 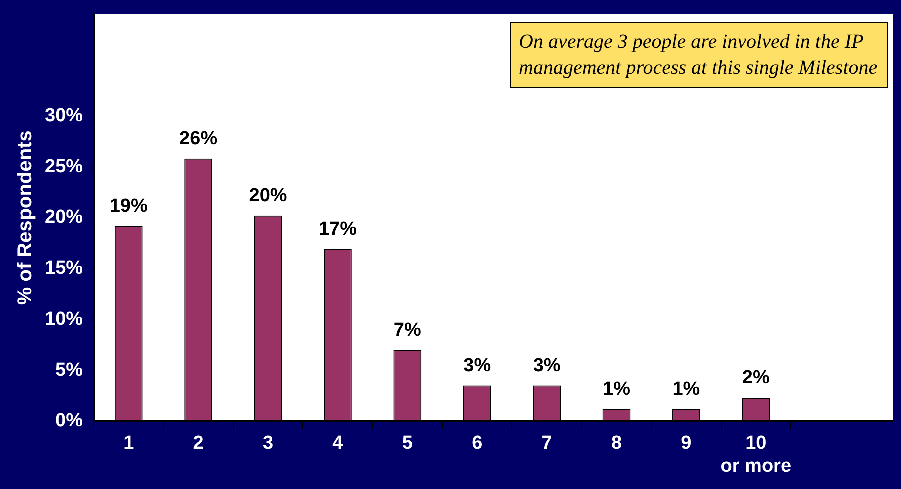 I want to click on data-label: 2%, so click(x=756, y=378).